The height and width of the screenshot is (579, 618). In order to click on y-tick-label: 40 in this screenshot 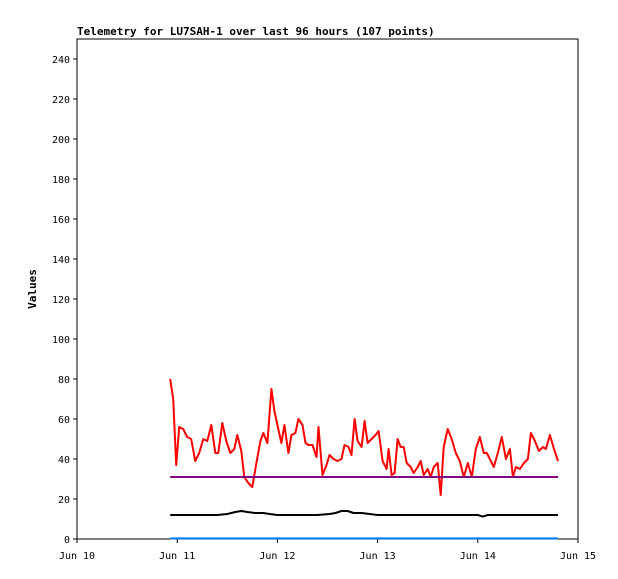, I will do `click(64, 460)`.